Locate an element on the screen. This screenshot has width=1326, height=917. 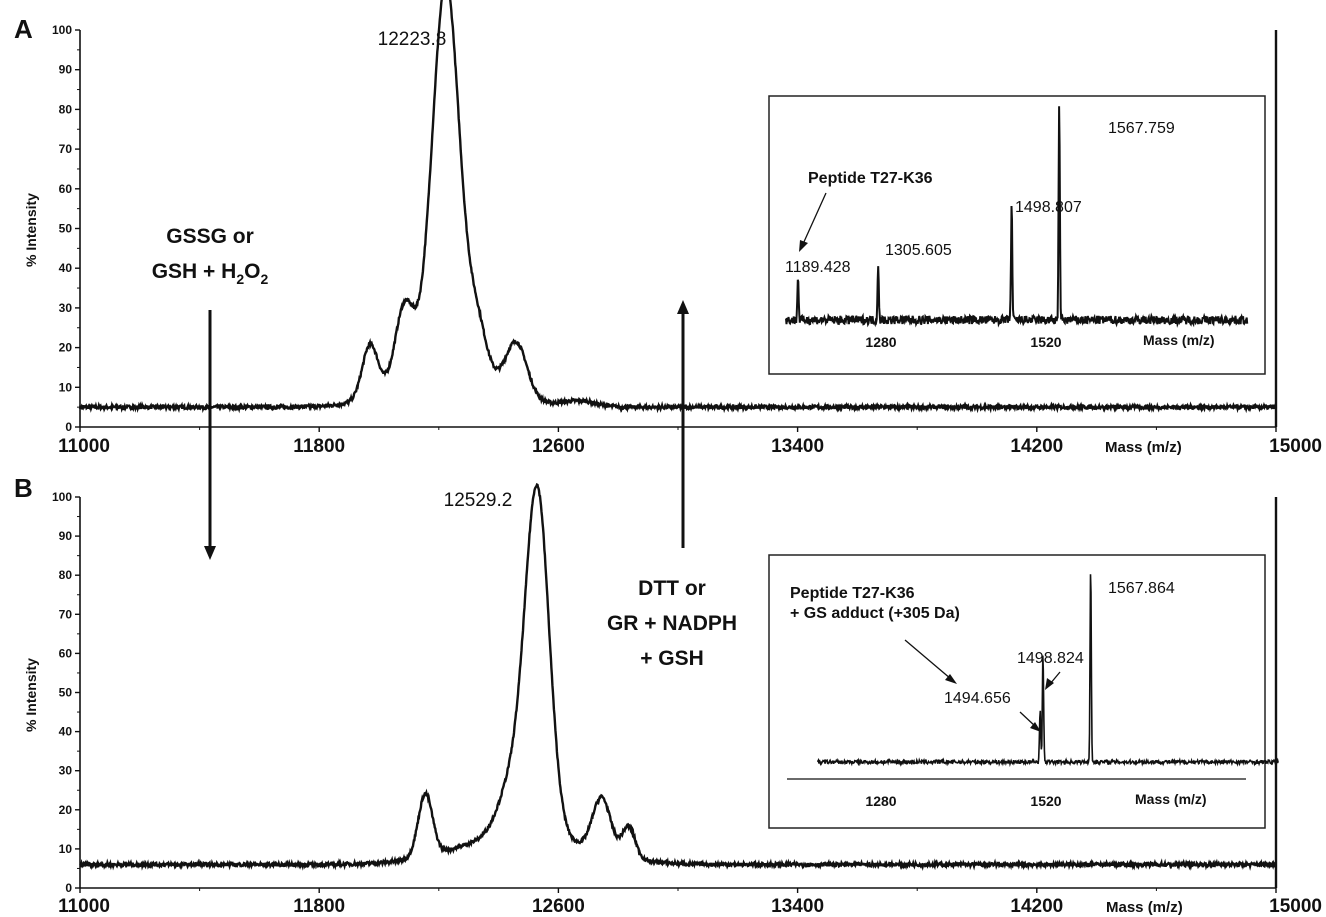
y-axis-label-b: % Intensity is located at coordinates (31, 695).